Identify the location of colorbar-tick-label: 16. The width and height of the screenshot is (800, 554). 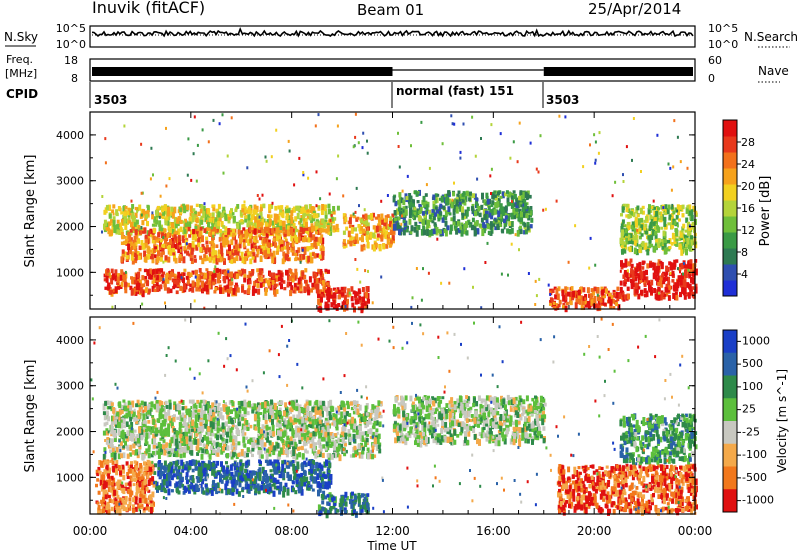
(748, 208).